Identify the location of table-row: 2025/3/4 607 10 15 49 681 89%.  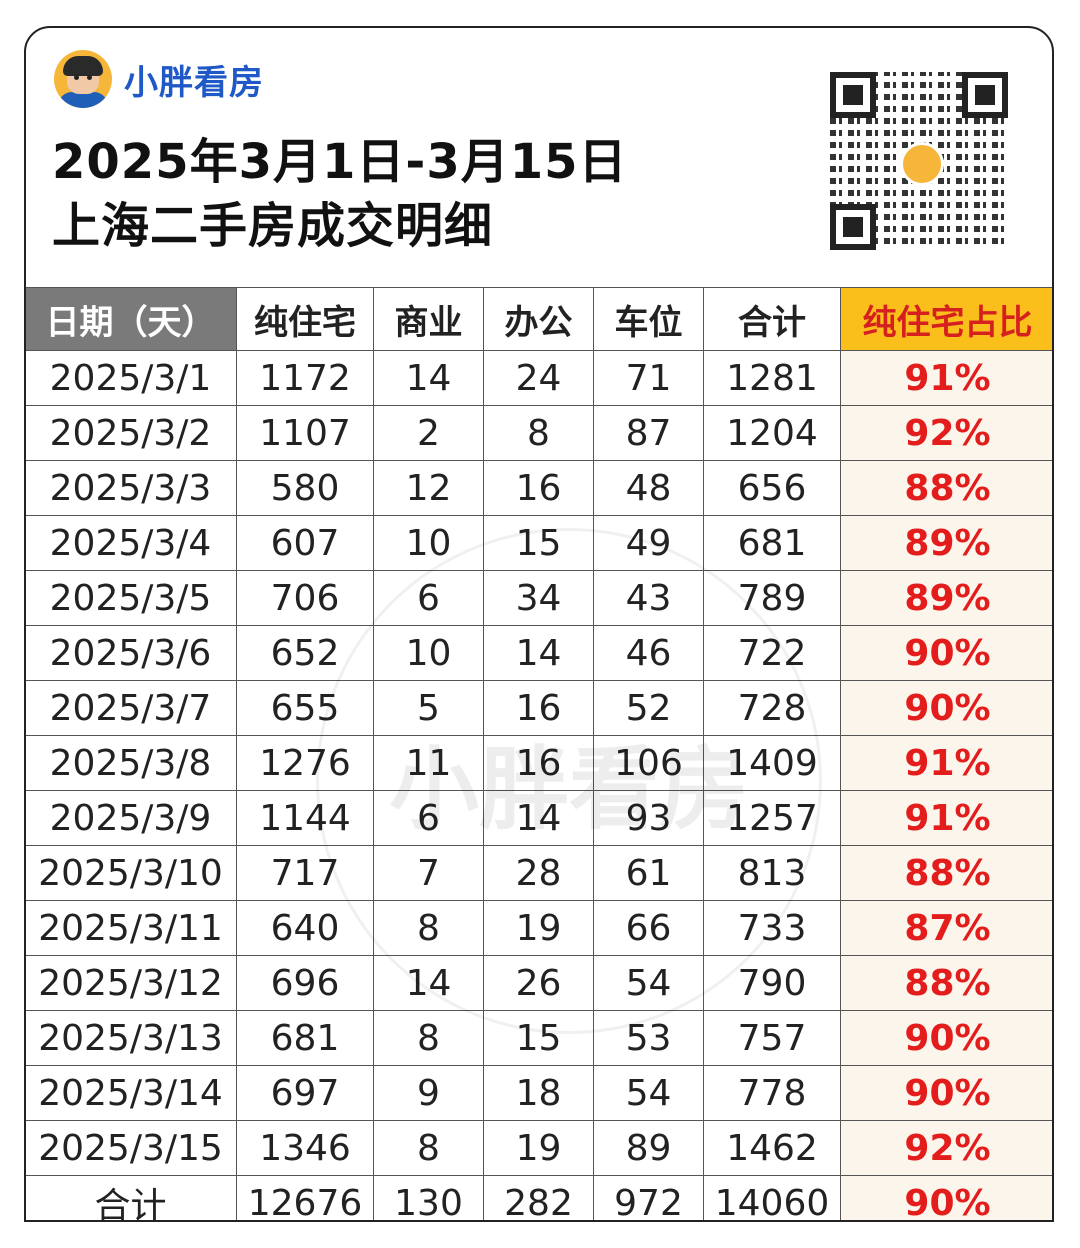
(539, 543).